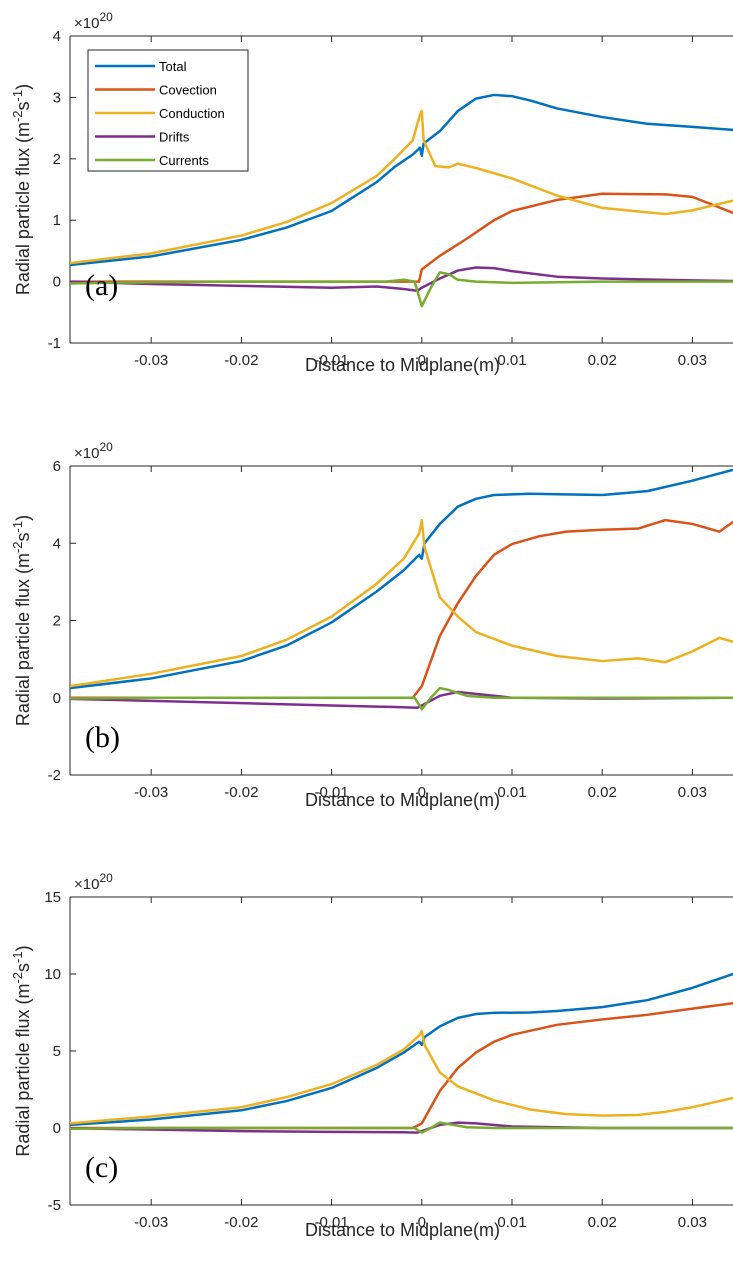 The width and height of the screenshot is (733, 1272). Describe the element at coordinates (52, 897) in the screenshot. I see `y-tick-label: 15` at that location.